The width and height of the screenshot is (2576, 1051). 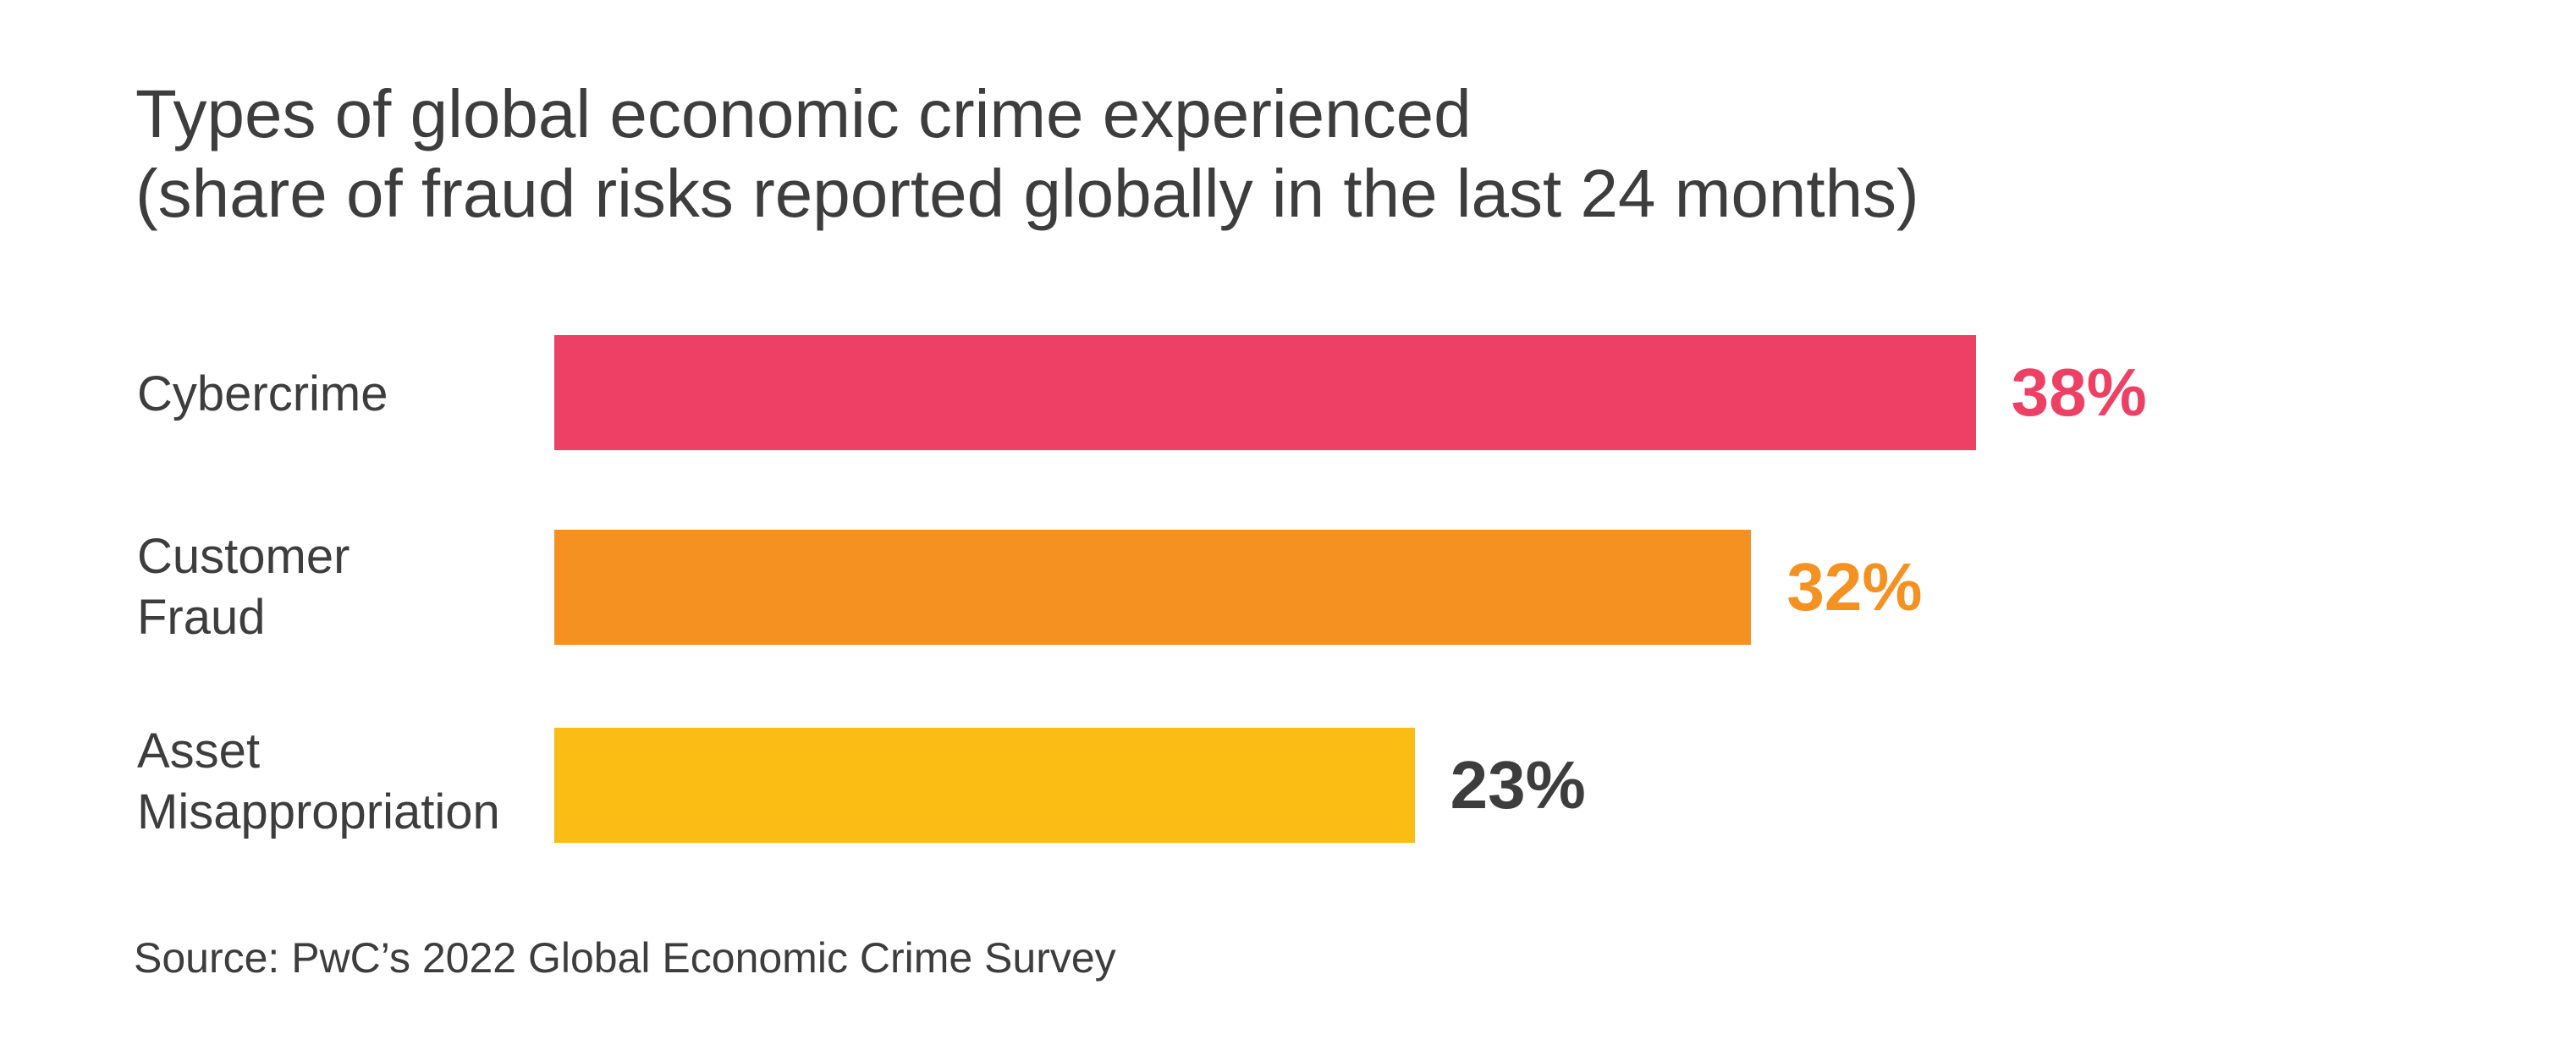 I want to click on bar-customer-fraud, so click(x=1153, y=587).